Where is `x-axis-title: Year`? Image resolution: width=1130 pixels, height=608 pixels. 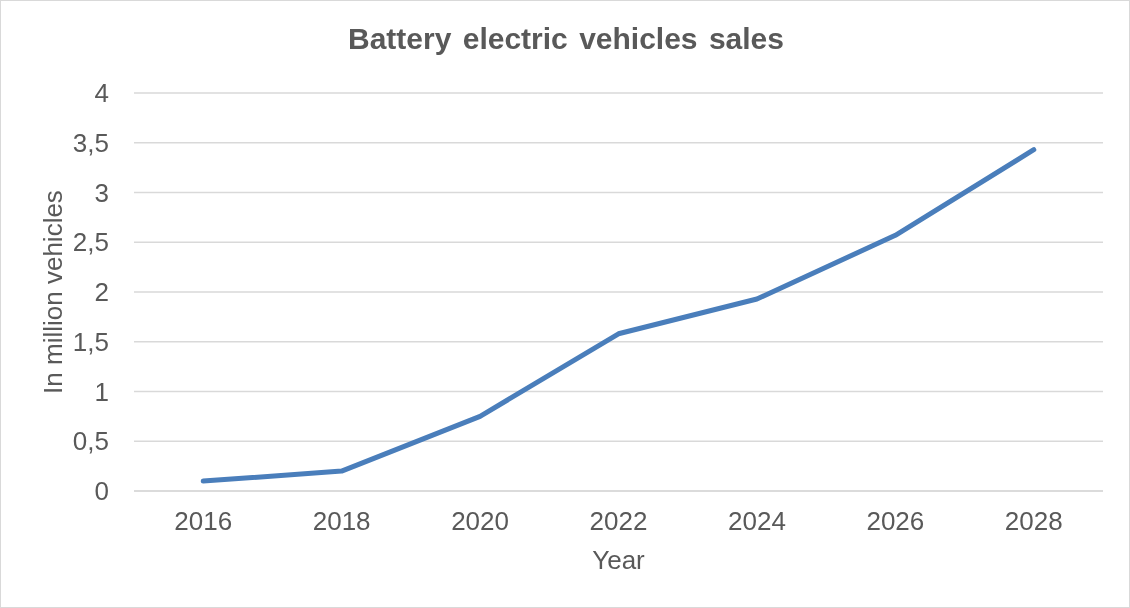 x-axis-title: Year is located at coordinates (618, 560).